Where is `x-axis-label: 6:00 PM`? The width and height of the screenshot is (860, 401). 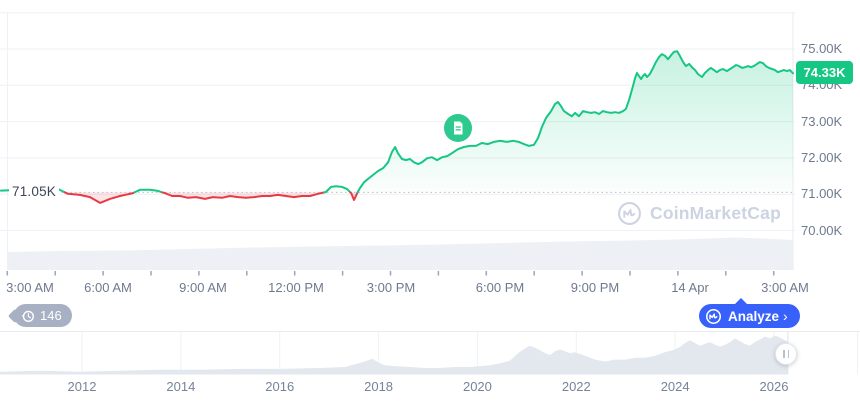 x-axis-label: 6:00 PM is located at coordinates (500, 287).